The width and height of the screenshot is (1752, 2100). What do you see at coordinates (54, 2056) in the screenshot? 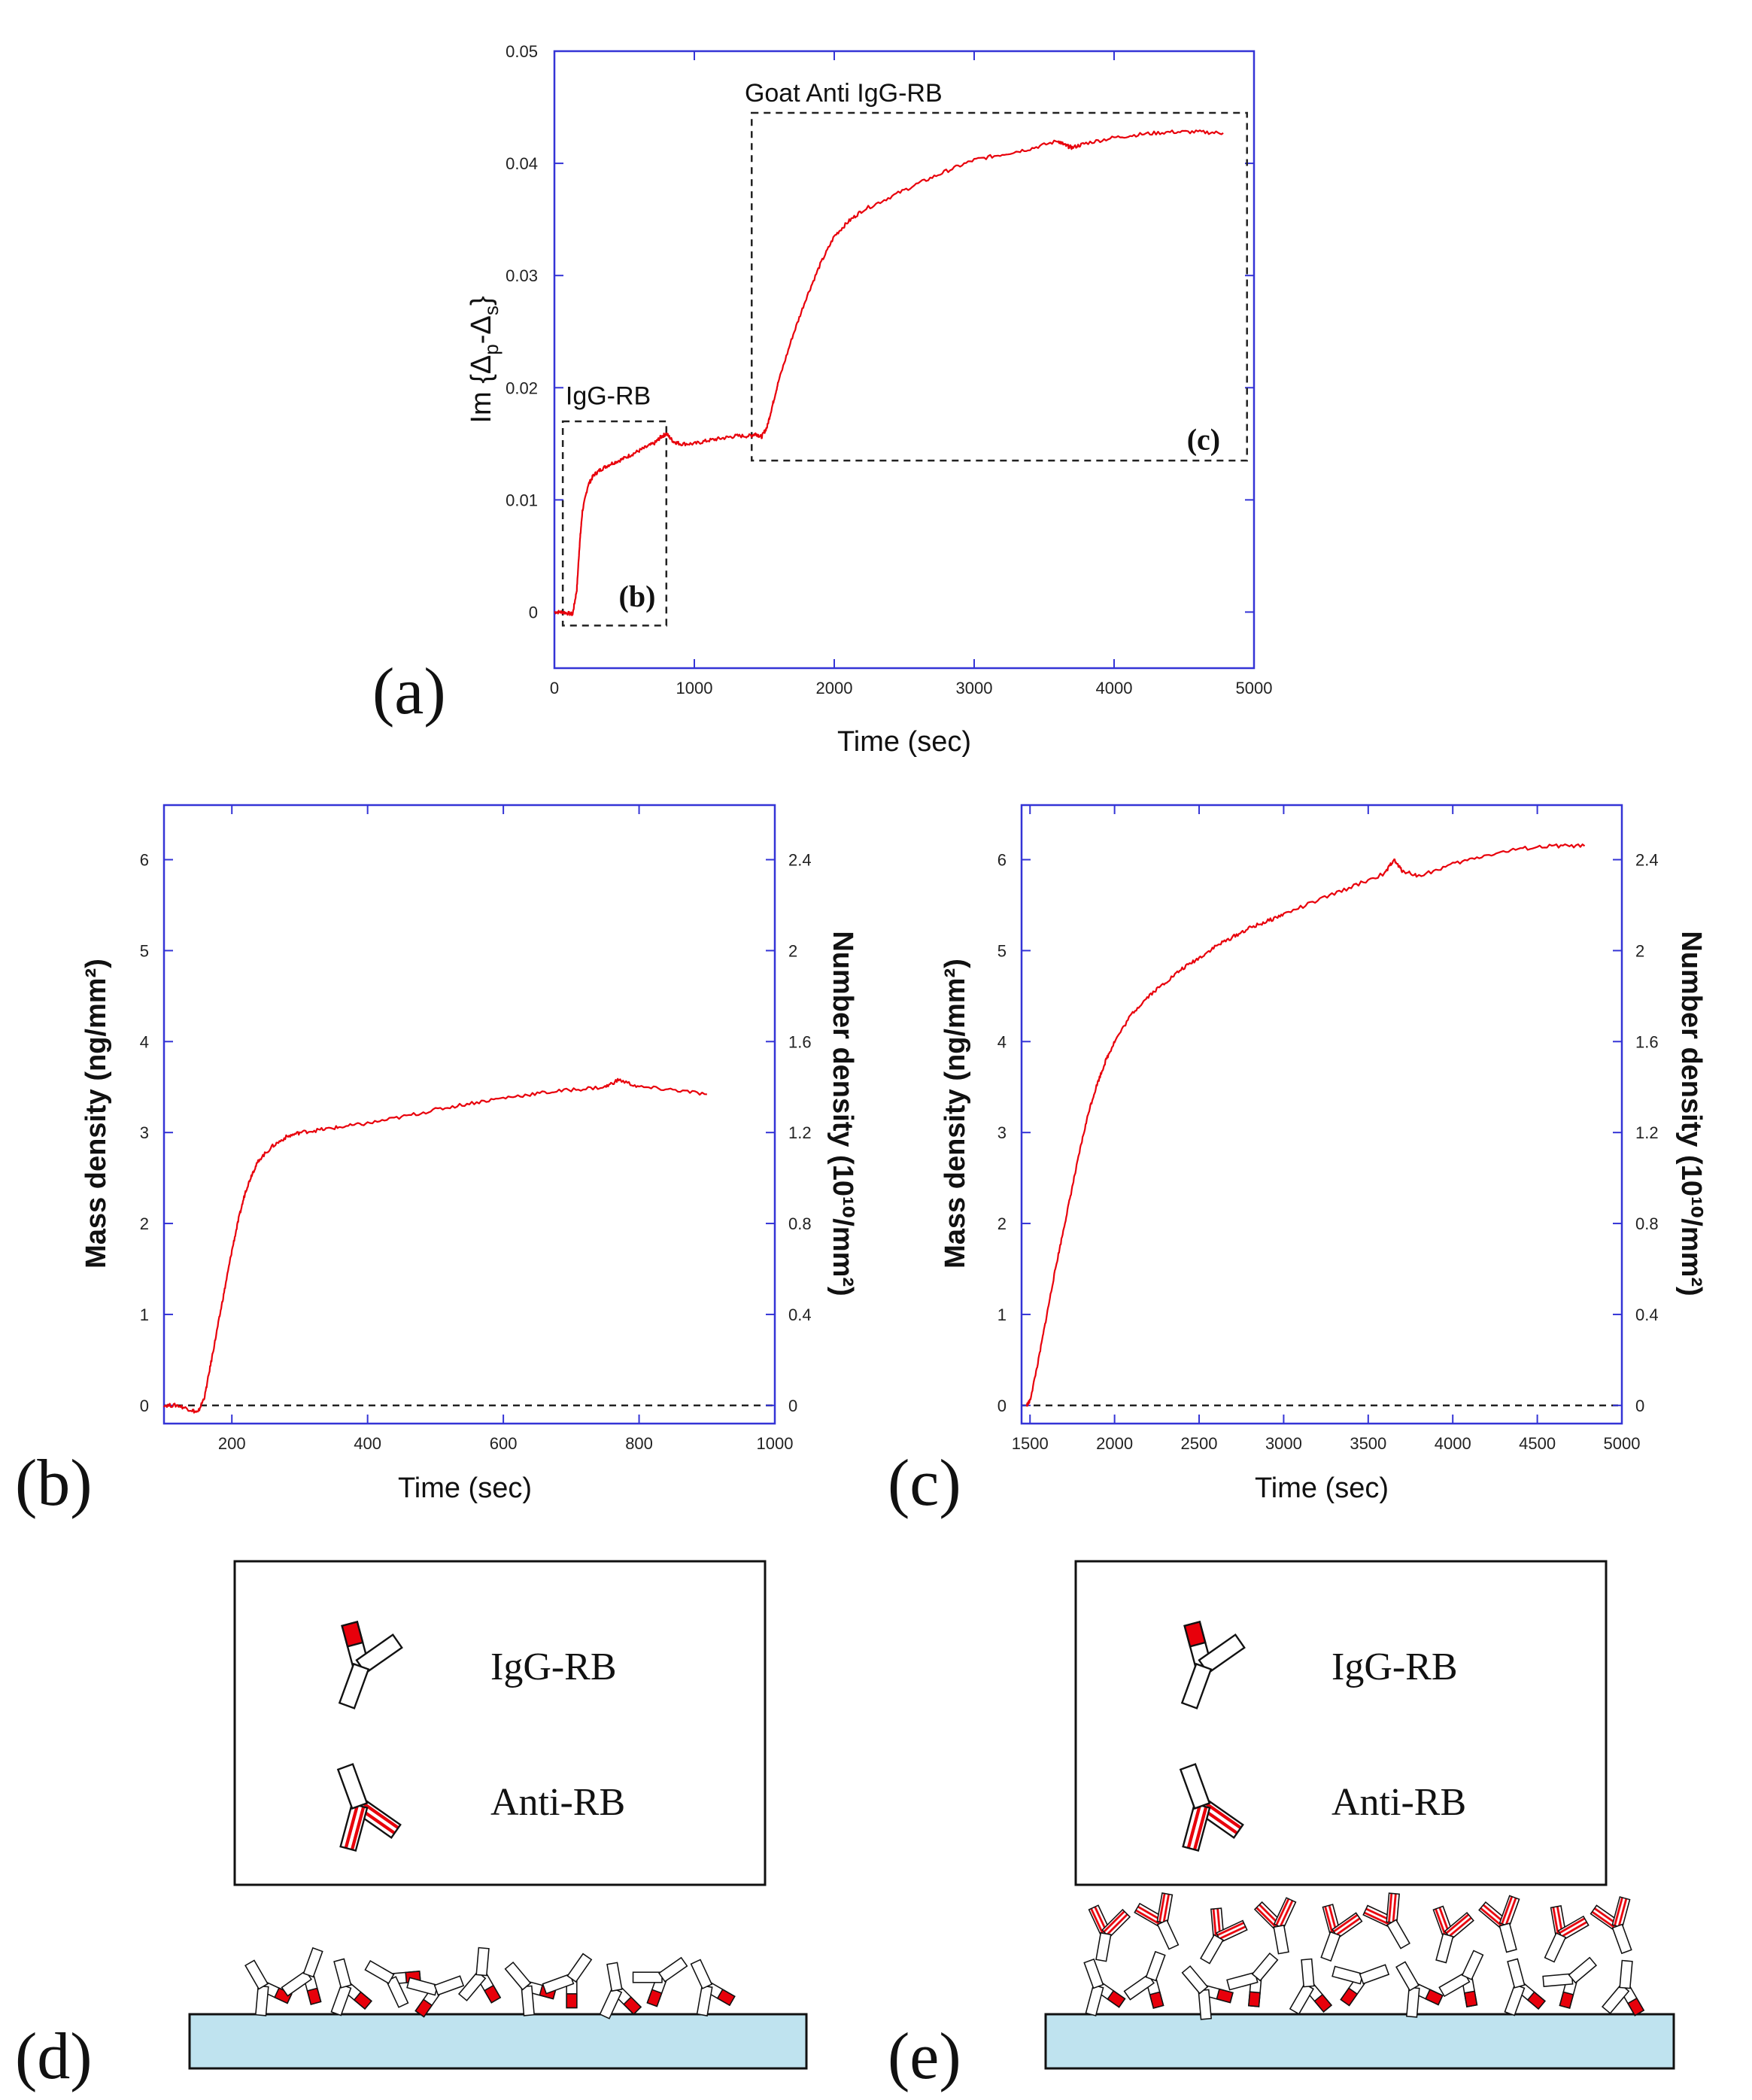
I see `panel-label-d: (d)` at bounding box center [54, 2056].